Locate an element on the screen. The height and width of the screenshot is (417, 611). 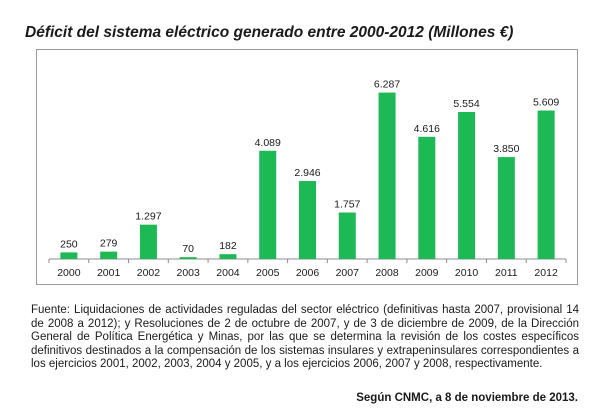
data-label-2002: 1.297 is located at coordinates (148, 217).